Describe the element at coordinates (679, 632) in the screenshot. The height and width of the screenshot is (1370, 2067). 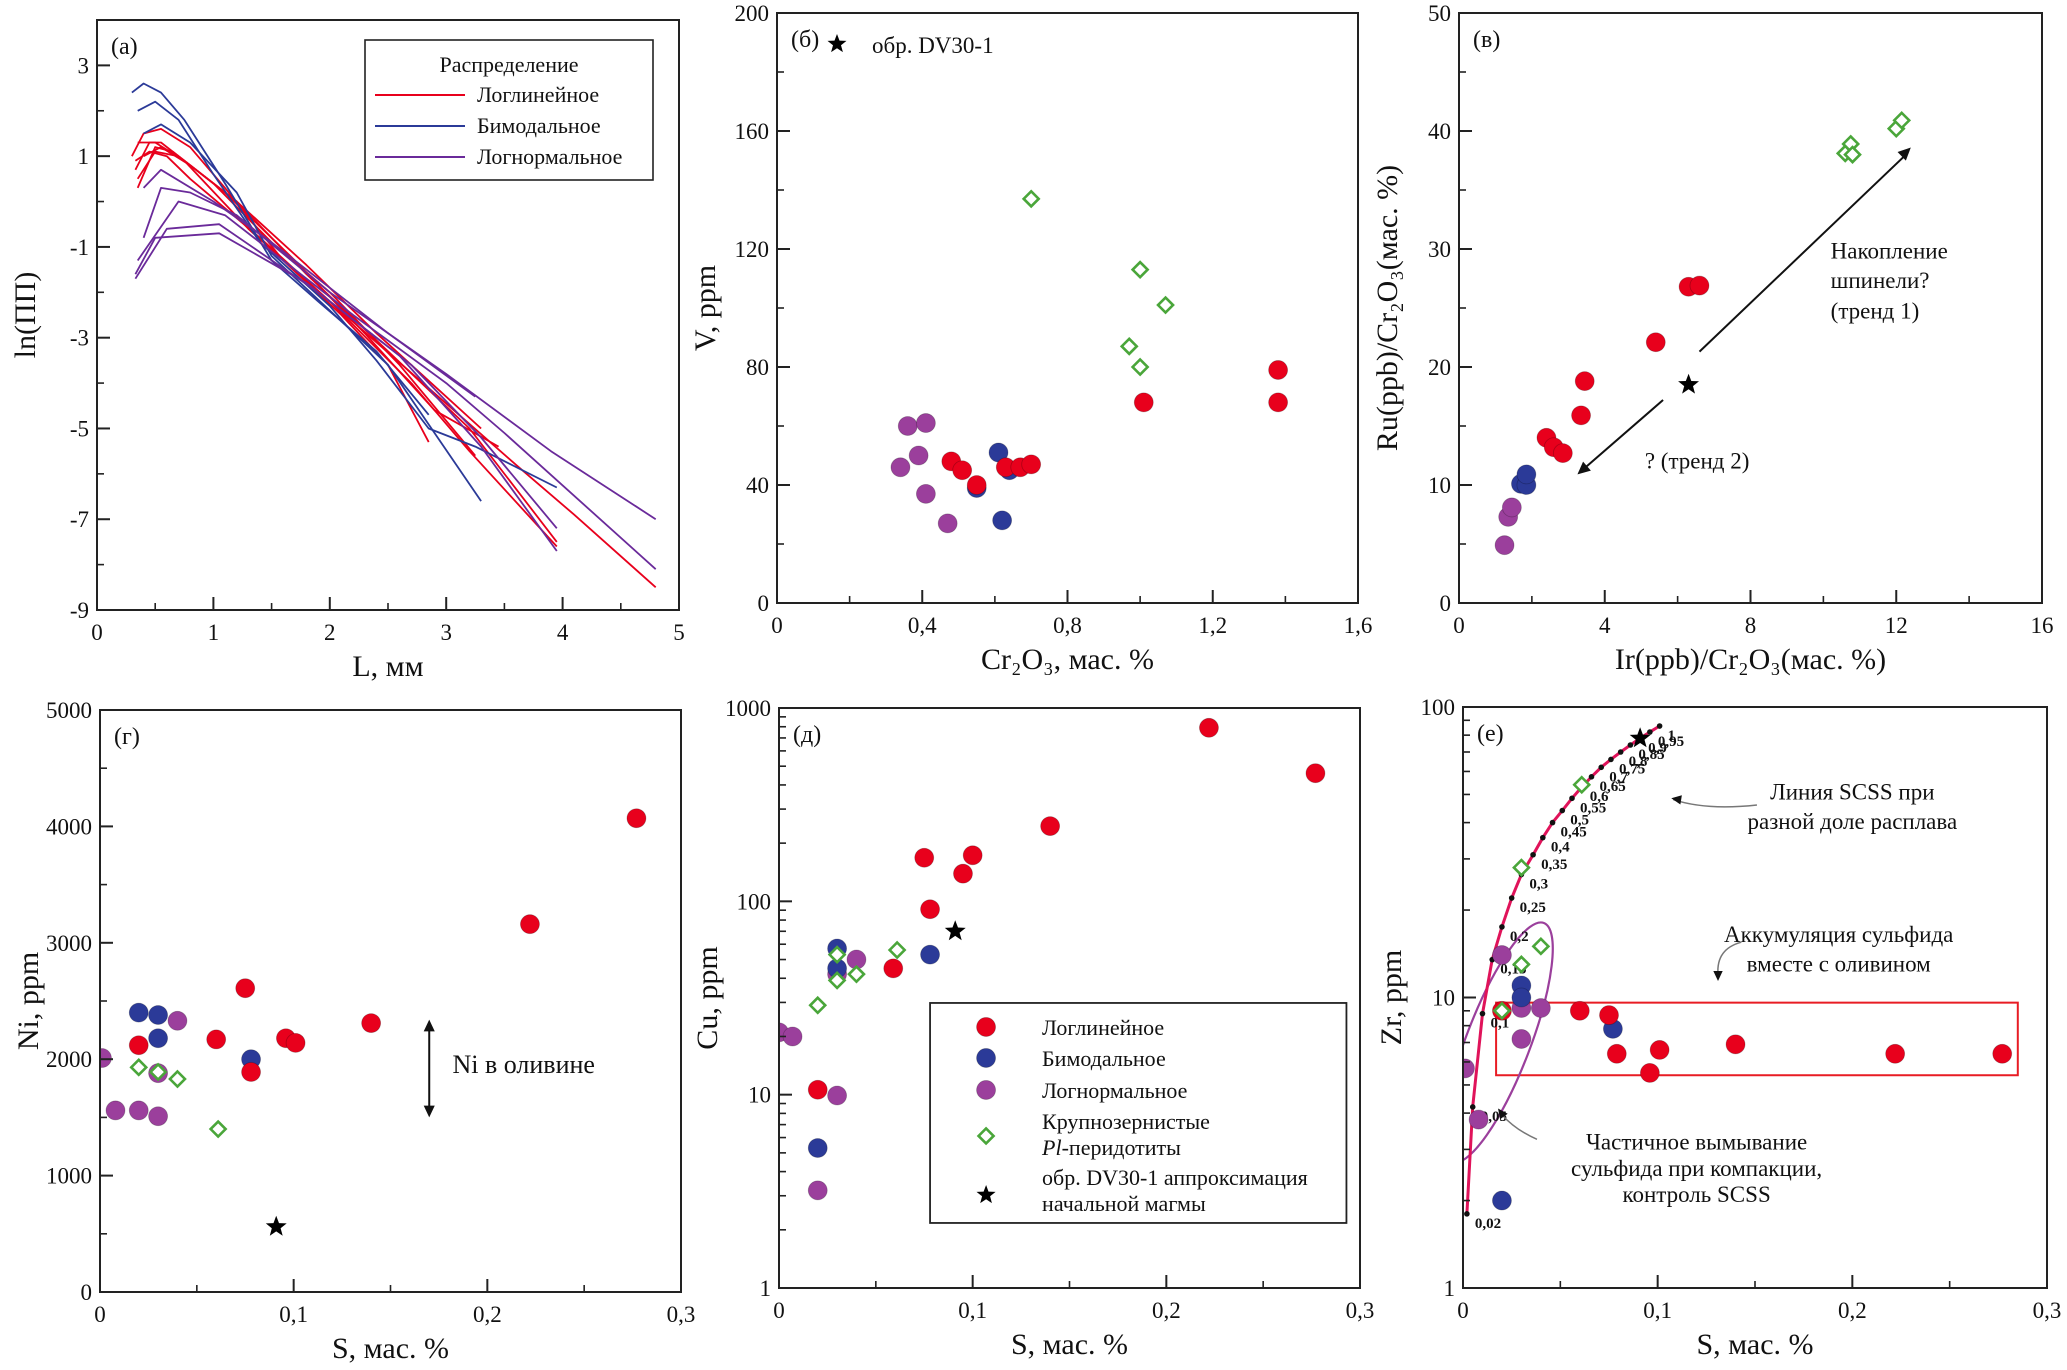
I see `x-tick-label: 5` at that location.